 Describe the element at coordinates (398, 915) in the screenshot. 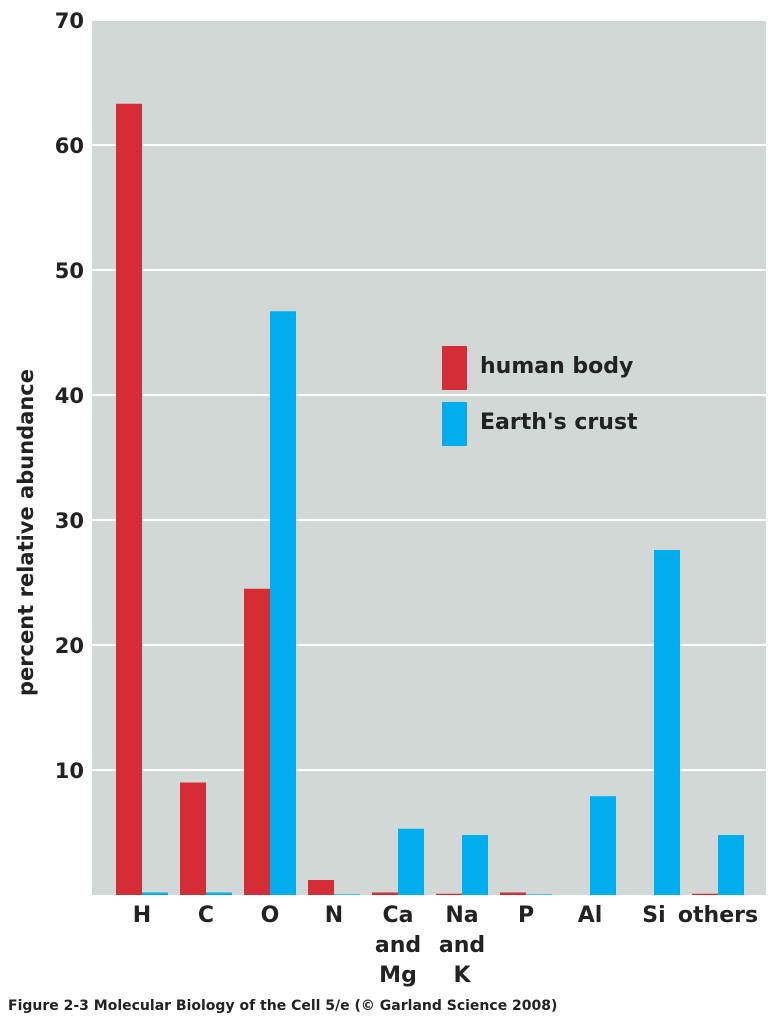

I see `x-tick-label: Ca` at that location.